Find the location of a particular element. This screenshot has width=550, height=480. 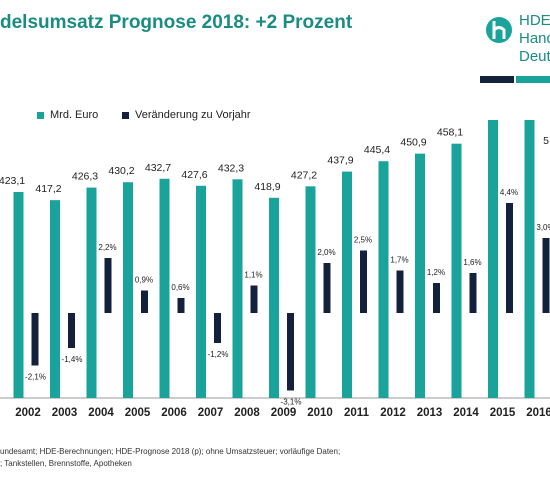

revenue-value-label: 423,1 is located at coordinates (12, 181).